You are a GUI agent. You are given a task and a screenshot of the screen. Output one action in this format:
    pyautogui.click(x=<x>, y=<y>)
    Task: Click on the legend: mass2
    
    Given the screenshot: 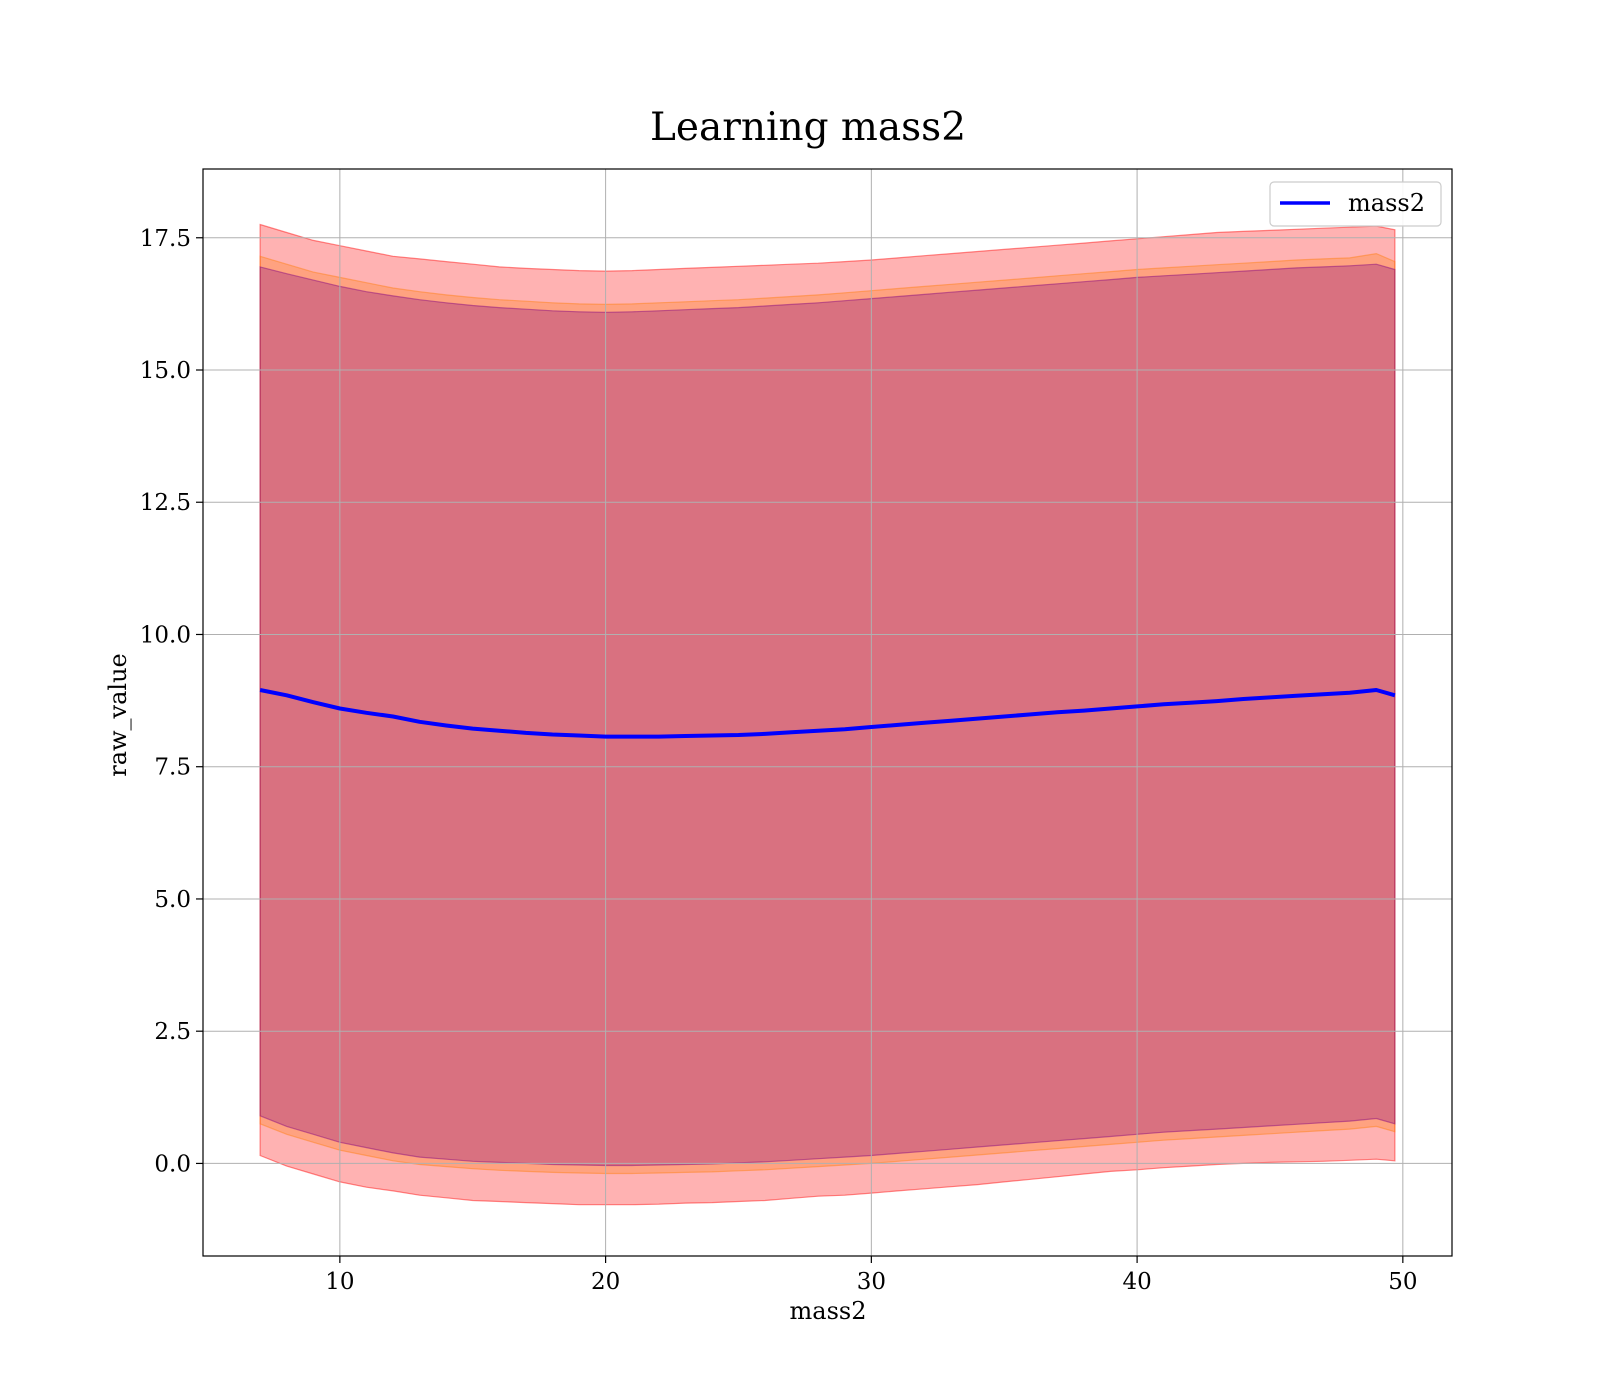 What is the action you would take?
    pyautogui.click(x=1355, y=204)
    